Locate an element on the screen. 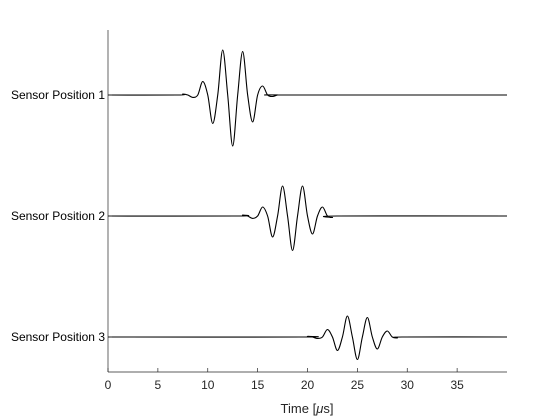 This screenshot has height=420, width=560. row-label-sensor-position-2: Sensor Position 2 is located at coordinates (58, 216).